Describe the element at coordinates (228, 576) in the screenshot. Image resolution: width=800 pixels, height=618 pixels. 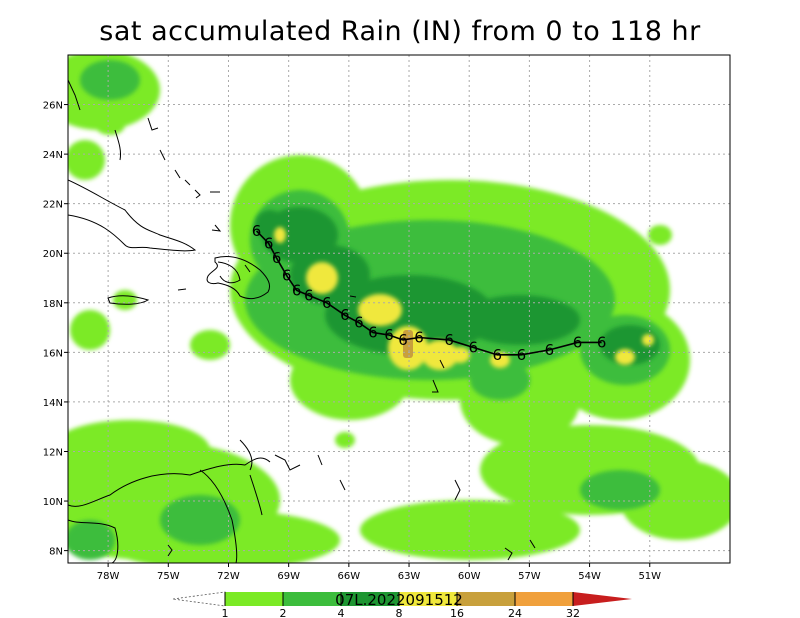
I see `lon-tick-label: 72W` at that location.